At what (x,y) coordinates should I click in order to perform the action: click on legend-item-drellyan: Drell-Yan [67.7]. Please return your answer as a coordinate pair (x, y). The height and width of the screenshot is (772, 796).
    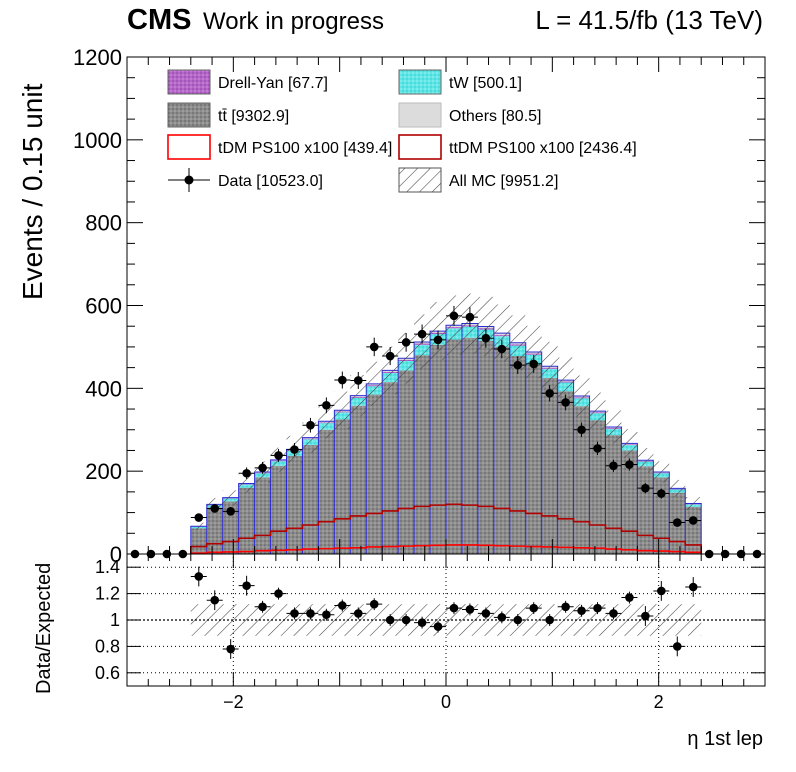
    Looking at the image, I should click on (247, 82).